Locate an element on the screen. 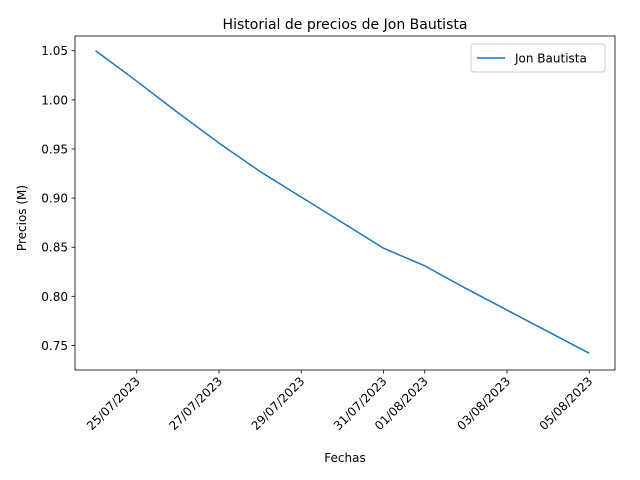 This screenshot has height=480, width=640. y-tick-label: 0.75 is located at coordinates (54, 346).